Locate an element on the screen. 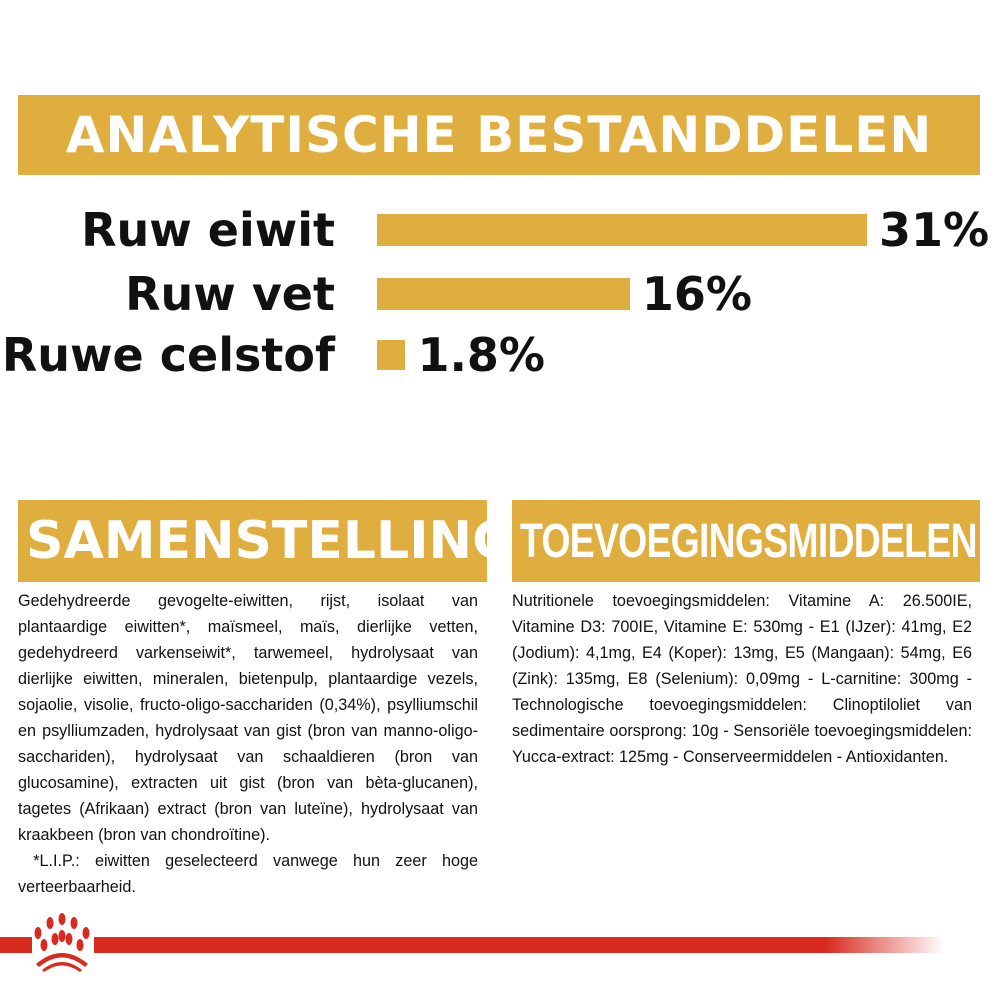 This screenshot has width=1000, height=1000. toevoegingsmiddelen-heading: TOEVOEGINGSMIDDELEN (/kg) is located at coordinates (760, 541).